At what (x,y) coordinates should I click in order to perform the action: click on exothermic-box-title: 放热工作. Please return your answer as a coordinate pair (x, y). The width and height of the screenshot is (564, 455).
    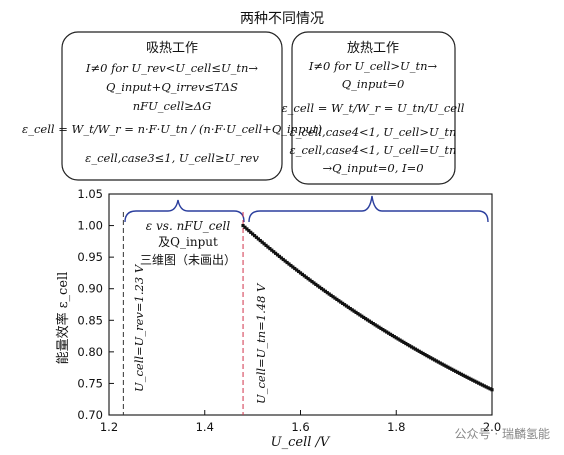
    Looking at the image, I should click on (373, 48).